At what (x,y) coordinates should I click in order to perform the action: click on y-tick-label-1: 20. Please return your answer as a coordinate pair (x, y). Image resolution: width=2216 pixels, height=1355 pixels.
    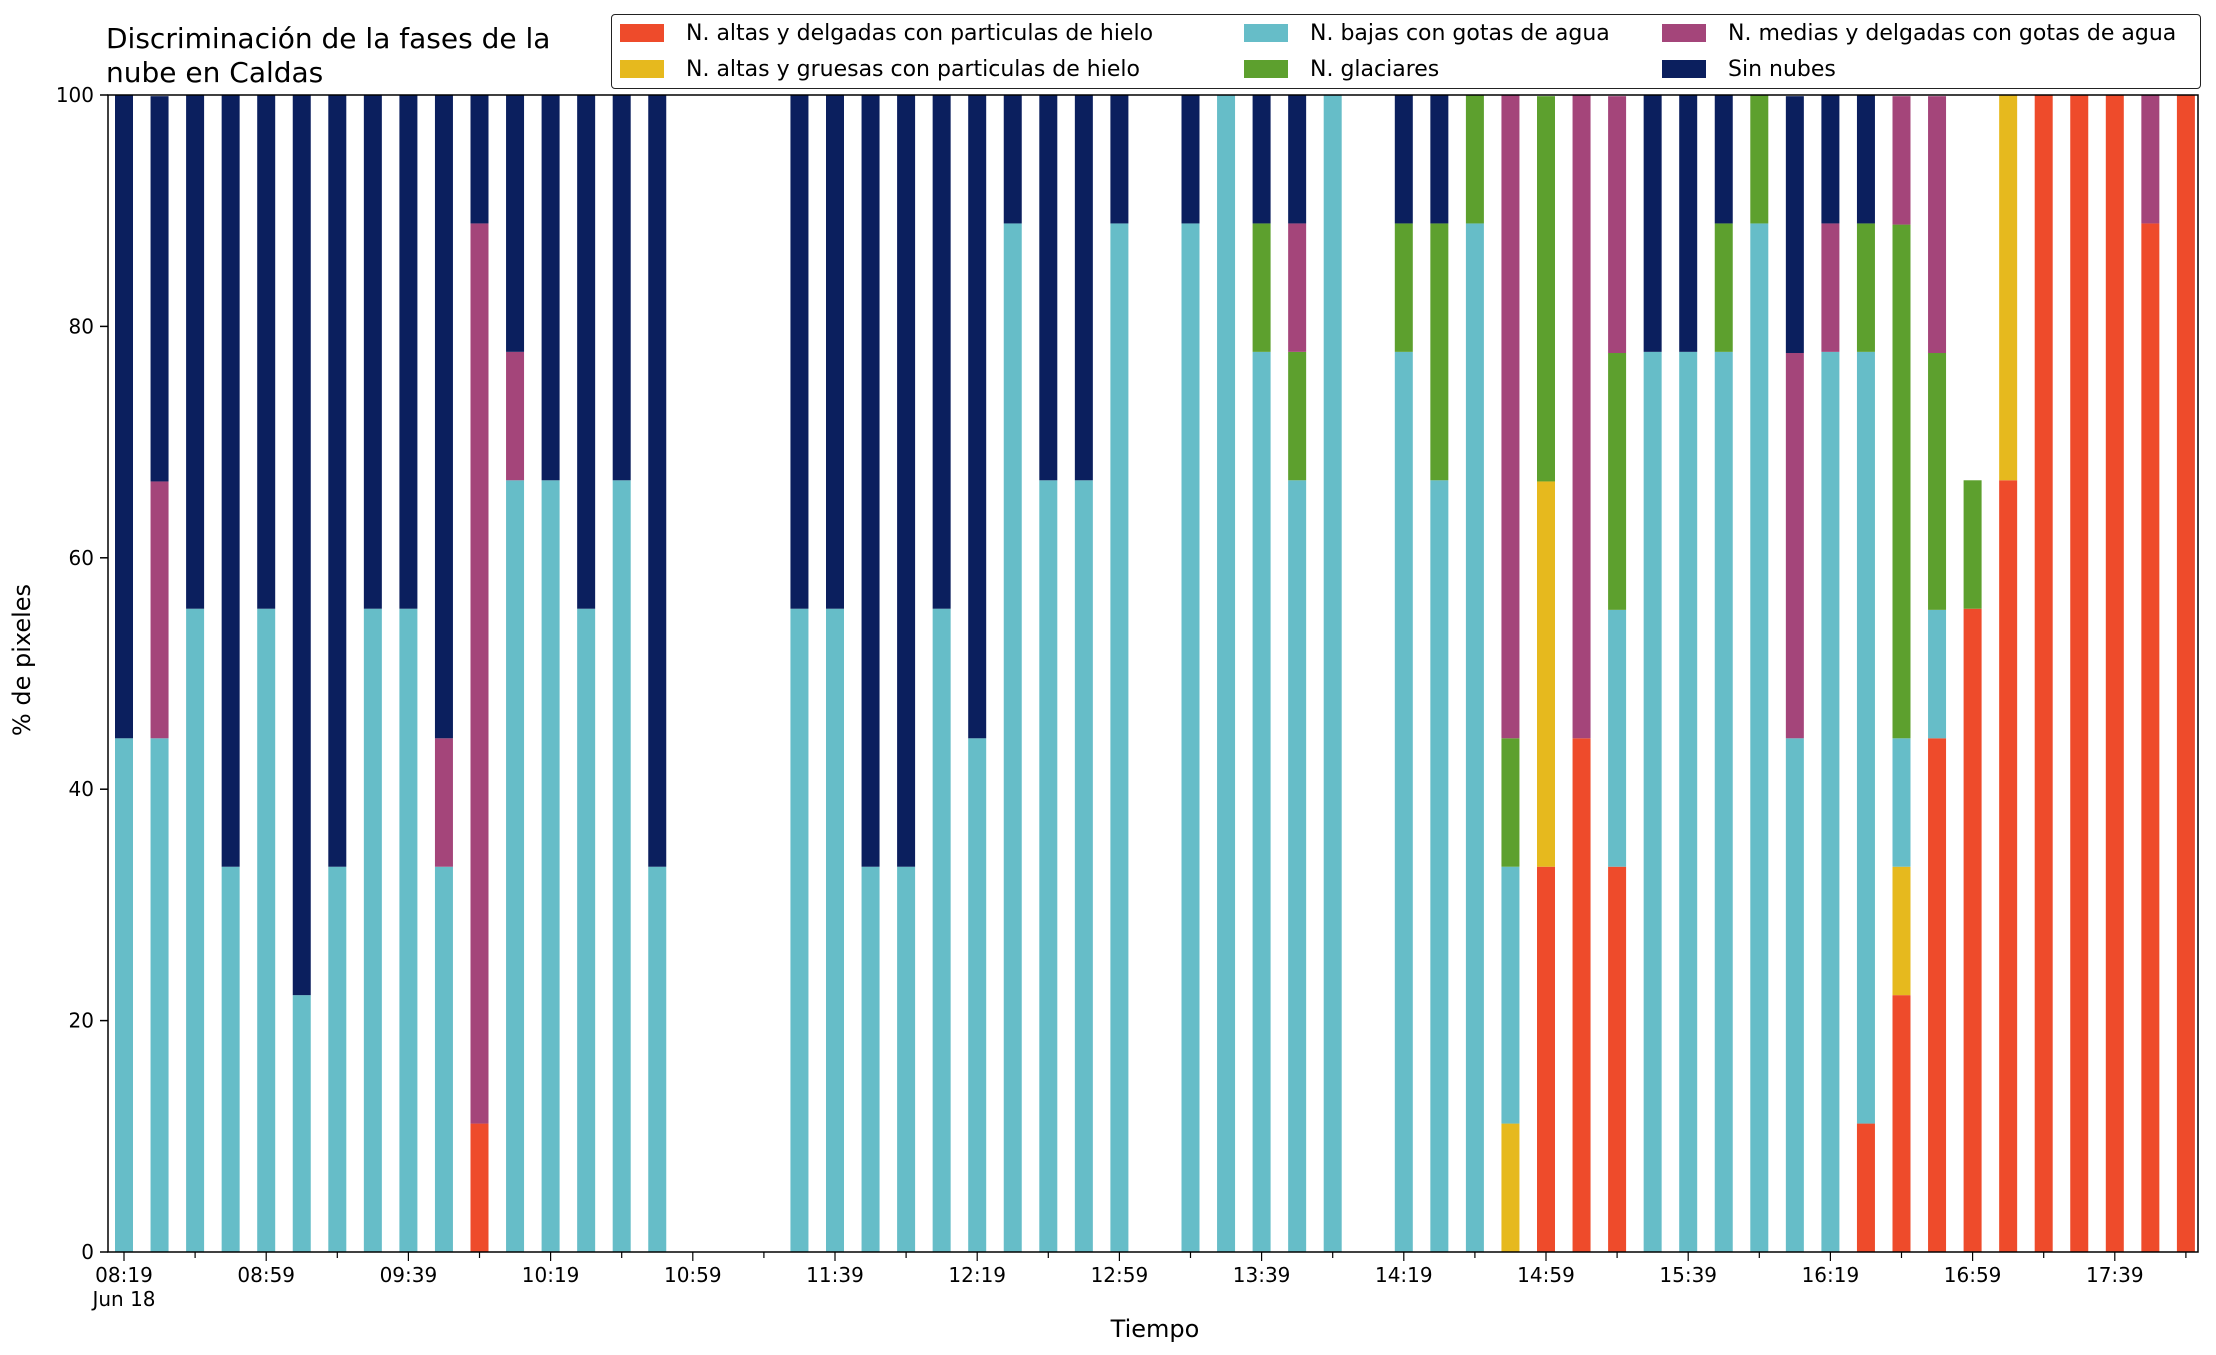
    Looking at the image, I should click on (81, 1021).